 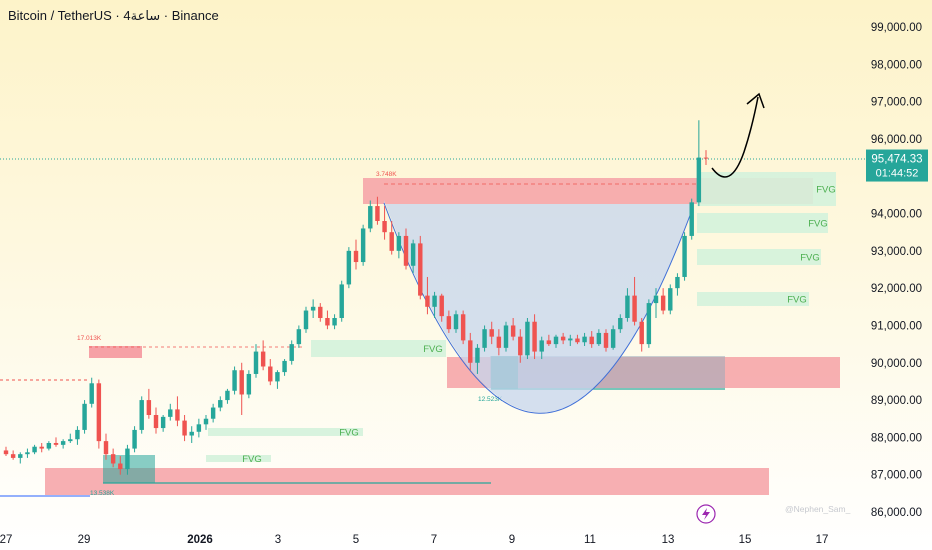 I want to click on chart-title: Bitcoin / TetherUS · 4ساعة · Binance, so click(x=113, y=15).